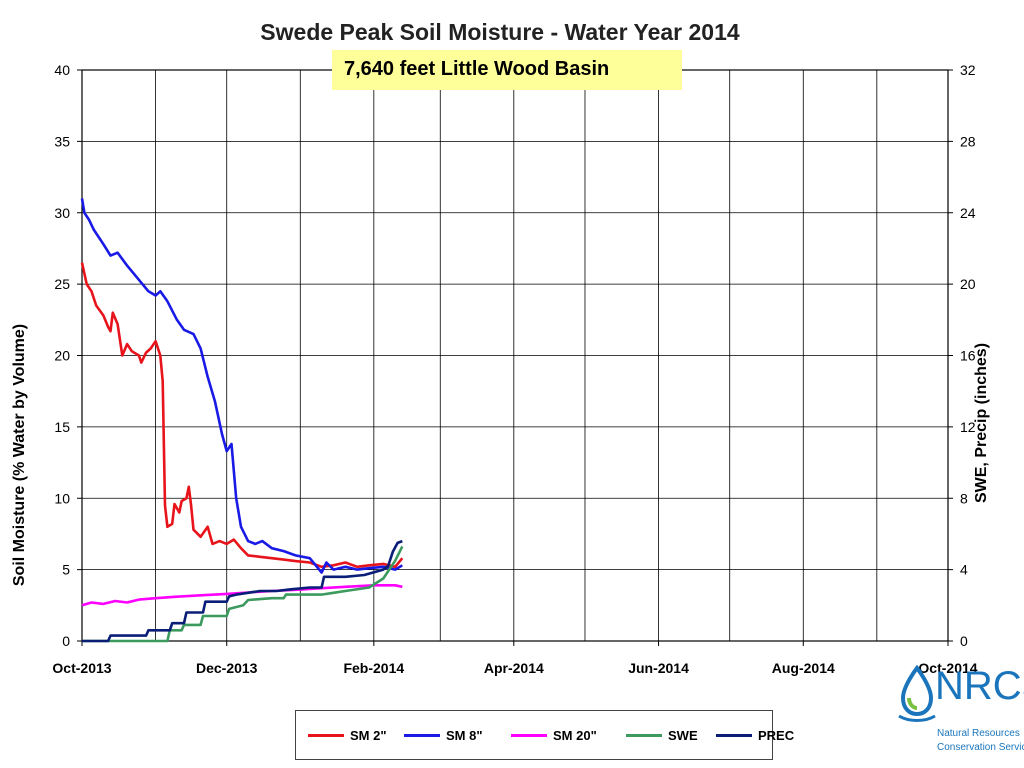 This screenshot has width=1024, height=768. What do you see at coordinates (62, 141) in the screenshot?
I see `left-tick-label: 35` at bounding box center [62, 141].